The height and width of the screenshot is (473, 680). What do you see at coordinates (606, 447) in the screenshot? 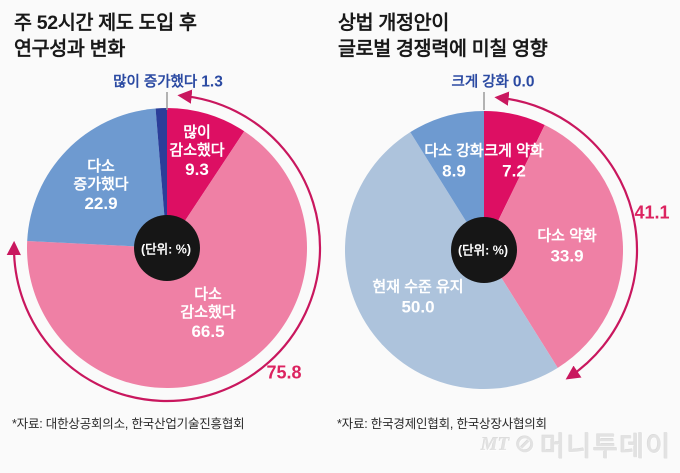
I see `moneytoday-logo-name: 머니투데이` at bounding box center [606, 447].